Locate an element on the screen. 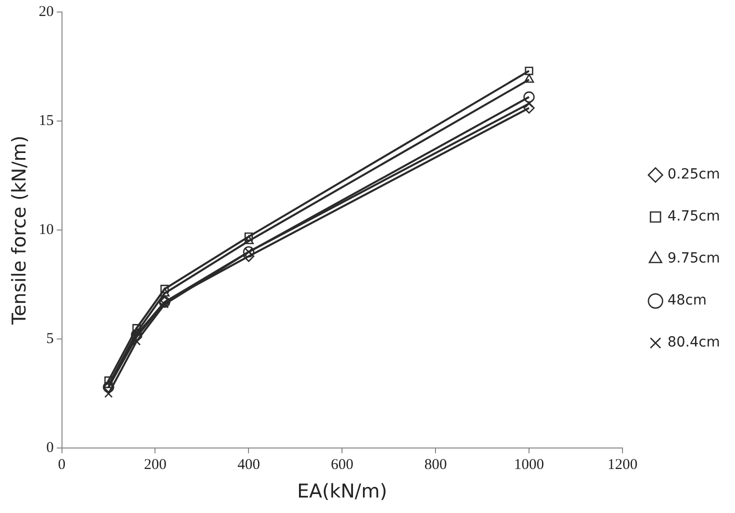 The height and width of the screenshot is (513, 735). y-tick-label: 5 is located at coordinates (50, 339).